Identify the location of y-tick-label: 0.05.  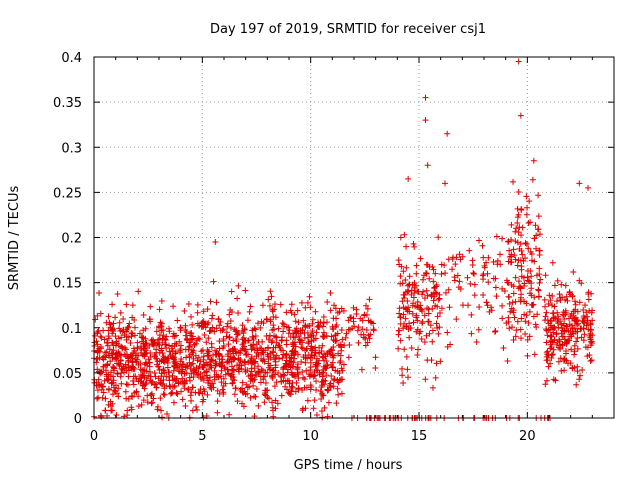
(67, 374).